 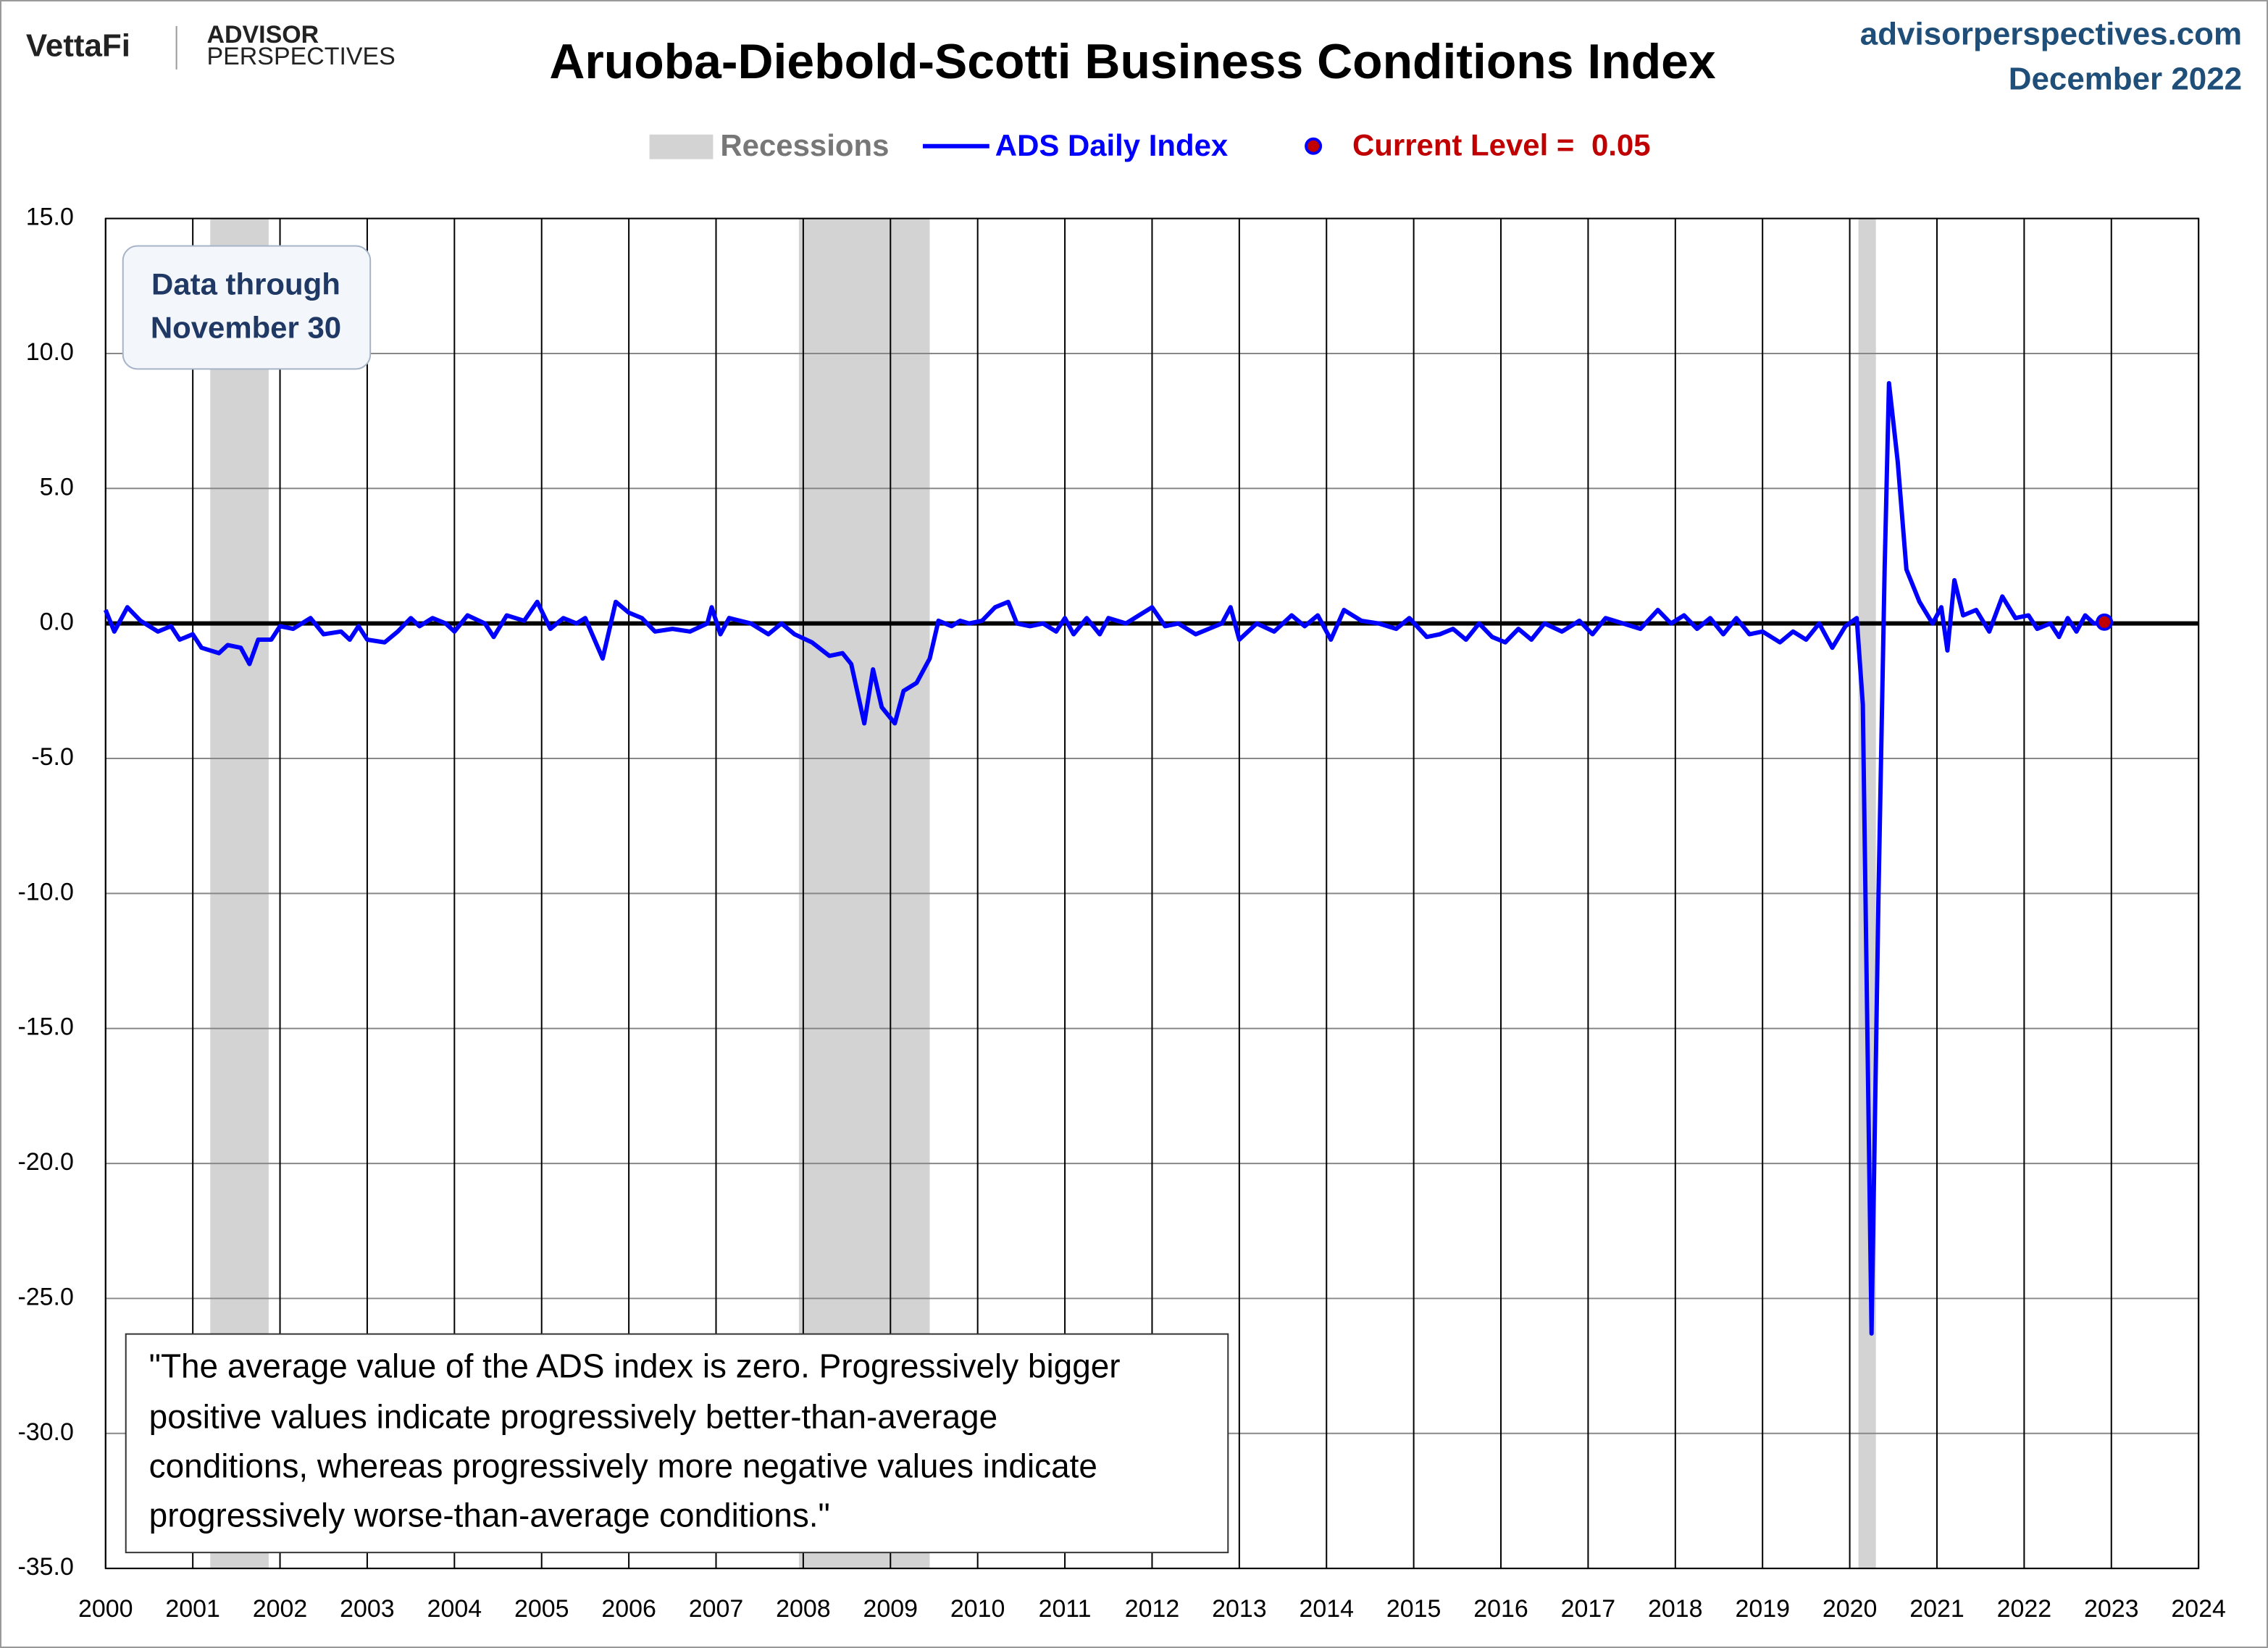 I want to click on y-tick-label: -25.0, so click(x=45, y=1296).